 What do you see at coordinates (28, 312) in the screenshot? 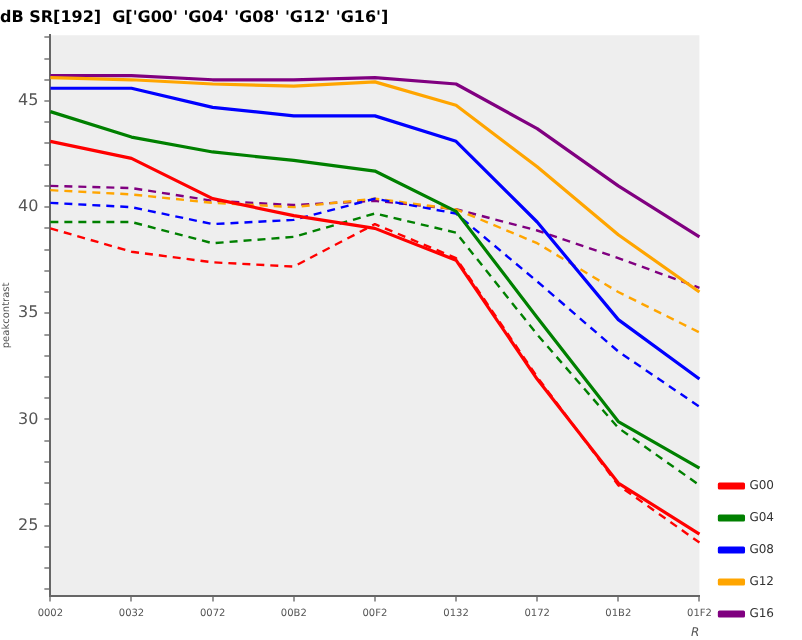
I see `y-tick-label: 35` at bounding box center [28, 312].